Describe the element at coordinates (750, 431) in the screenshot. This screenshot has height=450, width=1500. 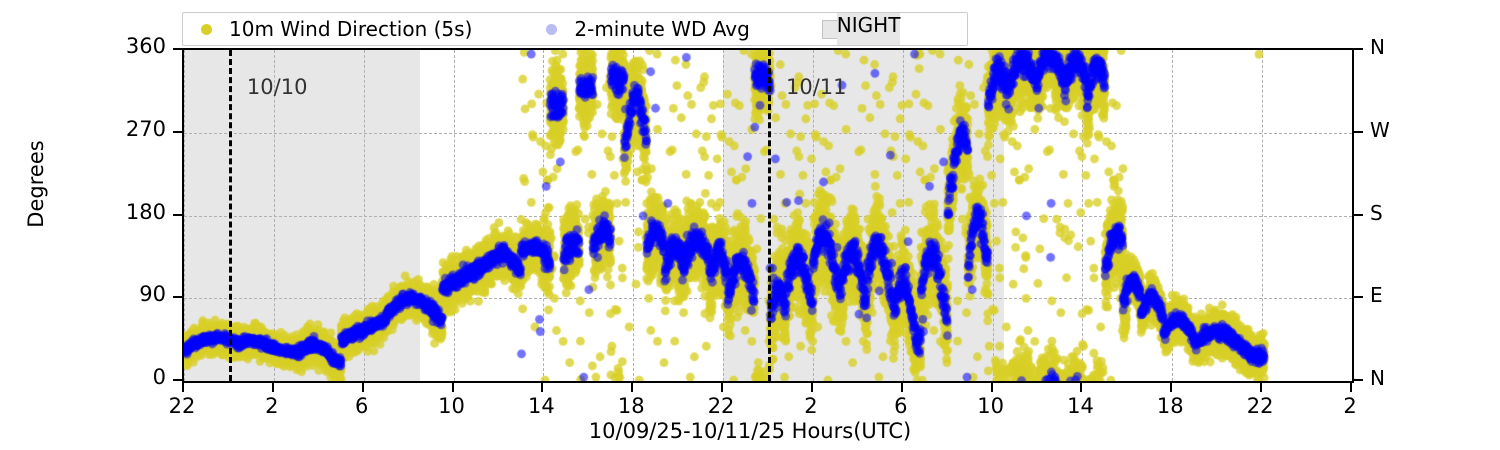
I see `x-axis-label: 10/09/25-10/11/25 Hours(UTC)` at that location.